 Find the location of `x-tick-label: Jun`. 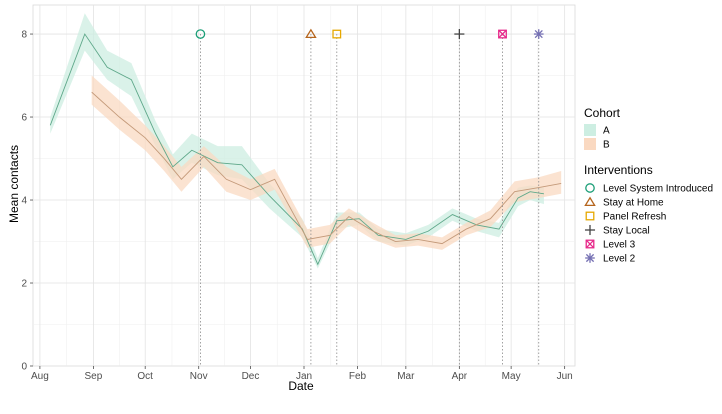

x-tick-label: Jun is located at coordinates (565, 376).